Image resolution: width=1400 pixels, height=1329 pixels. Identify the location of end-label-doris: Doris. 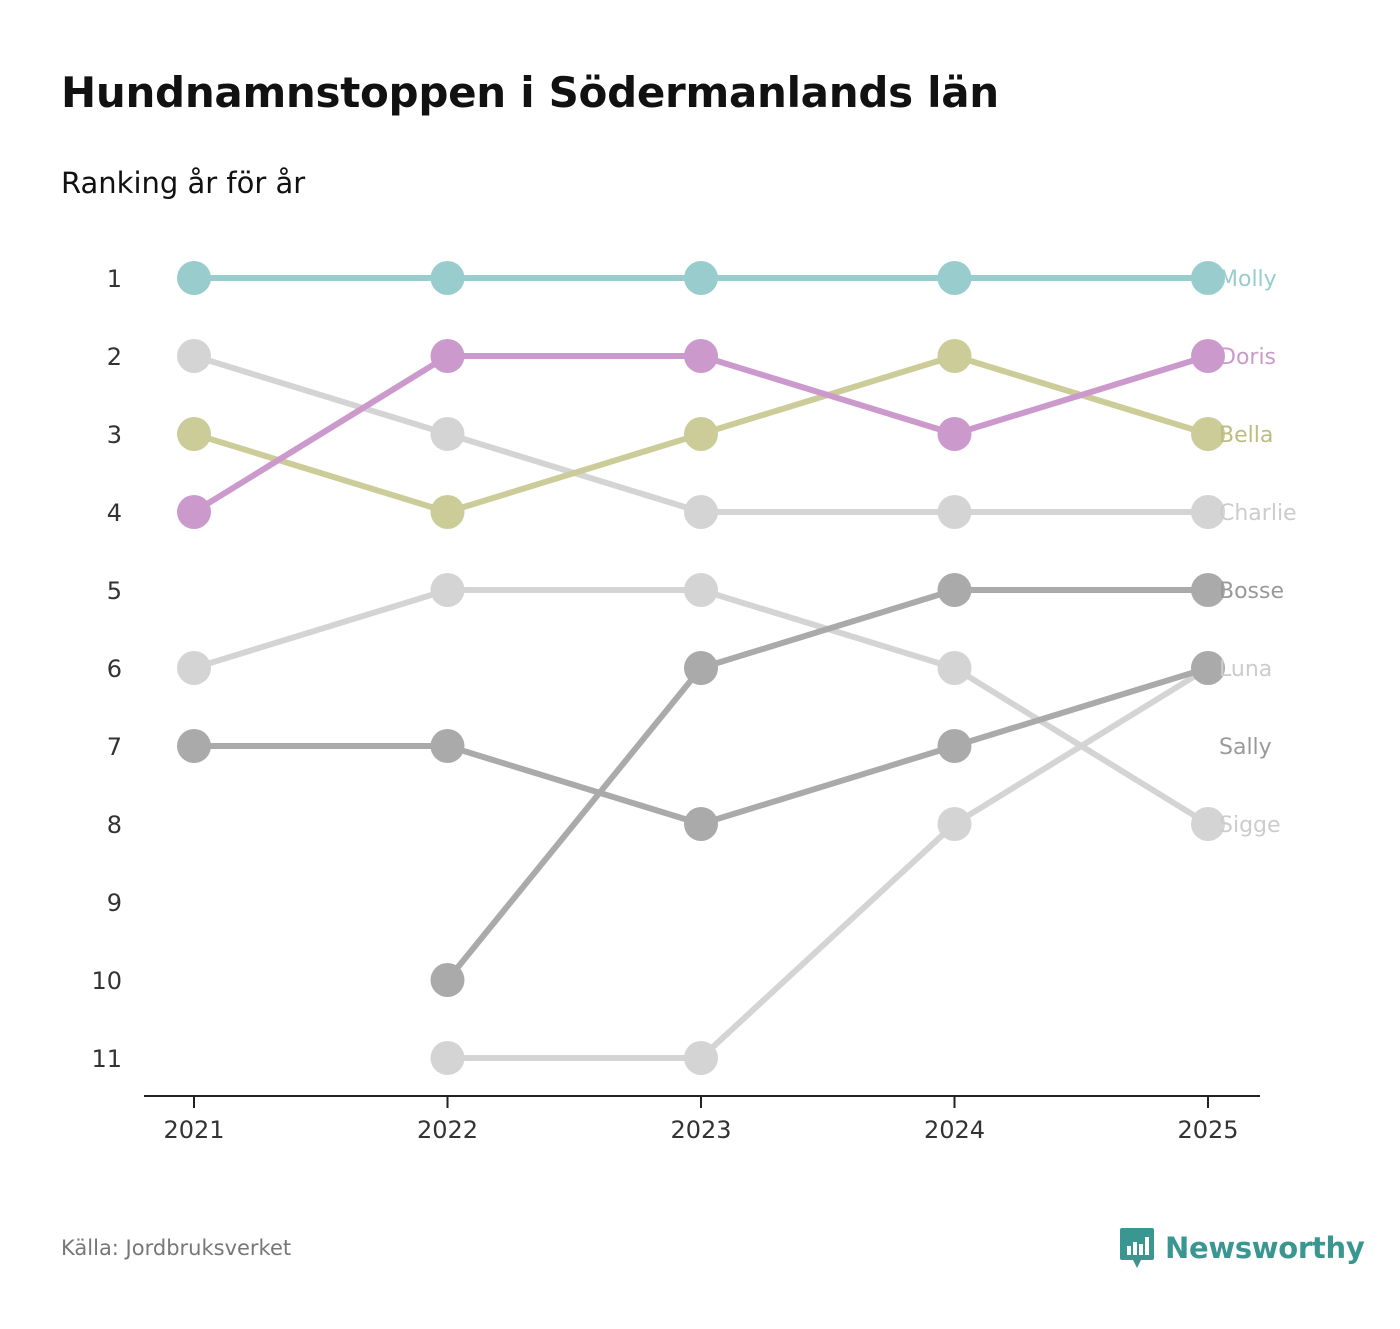
(1247, 357).